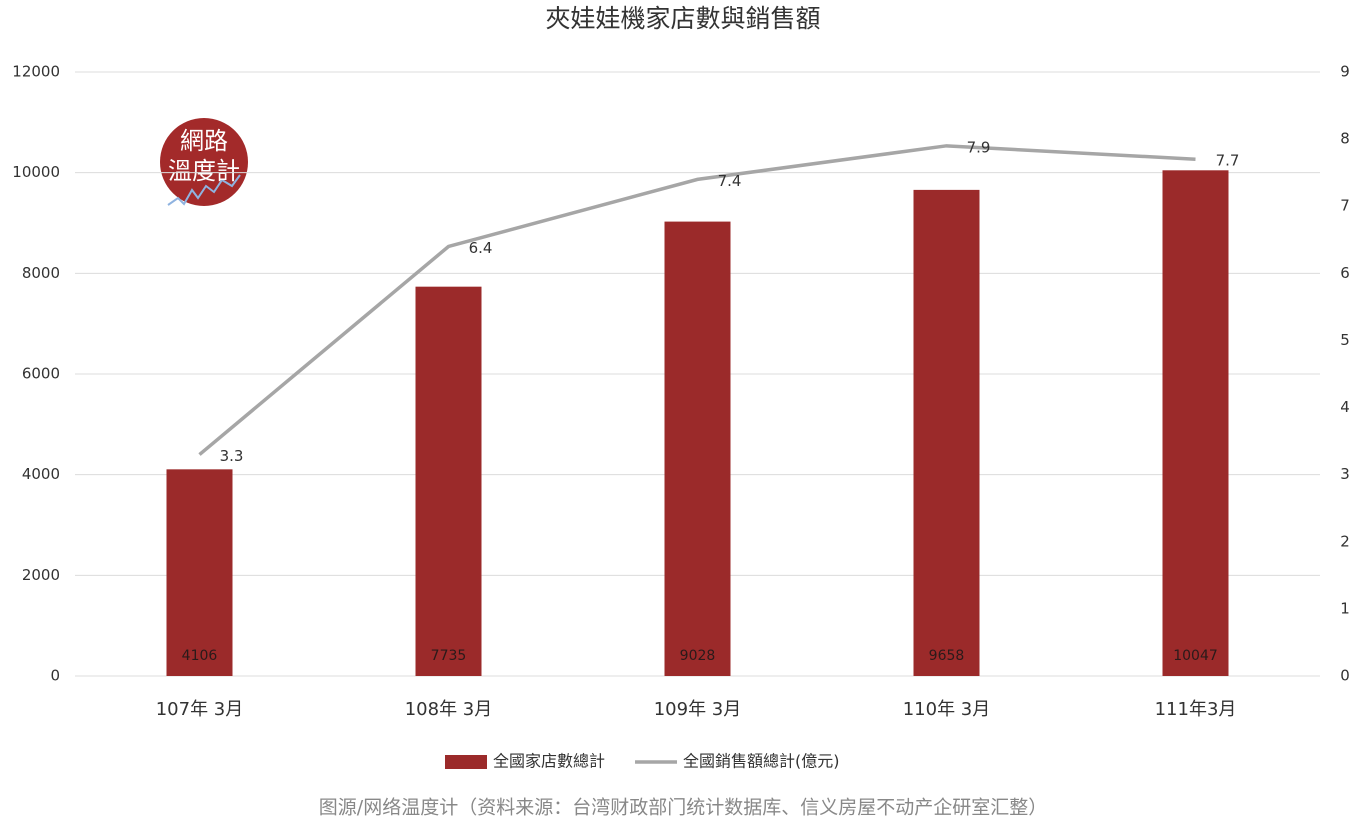 The height and width of the screenshot is (828, 1366). What do you see at coordinates (204, 171) in the screenshot?
I see `logo-text: 溫度計` at bounding box center [204, 171].